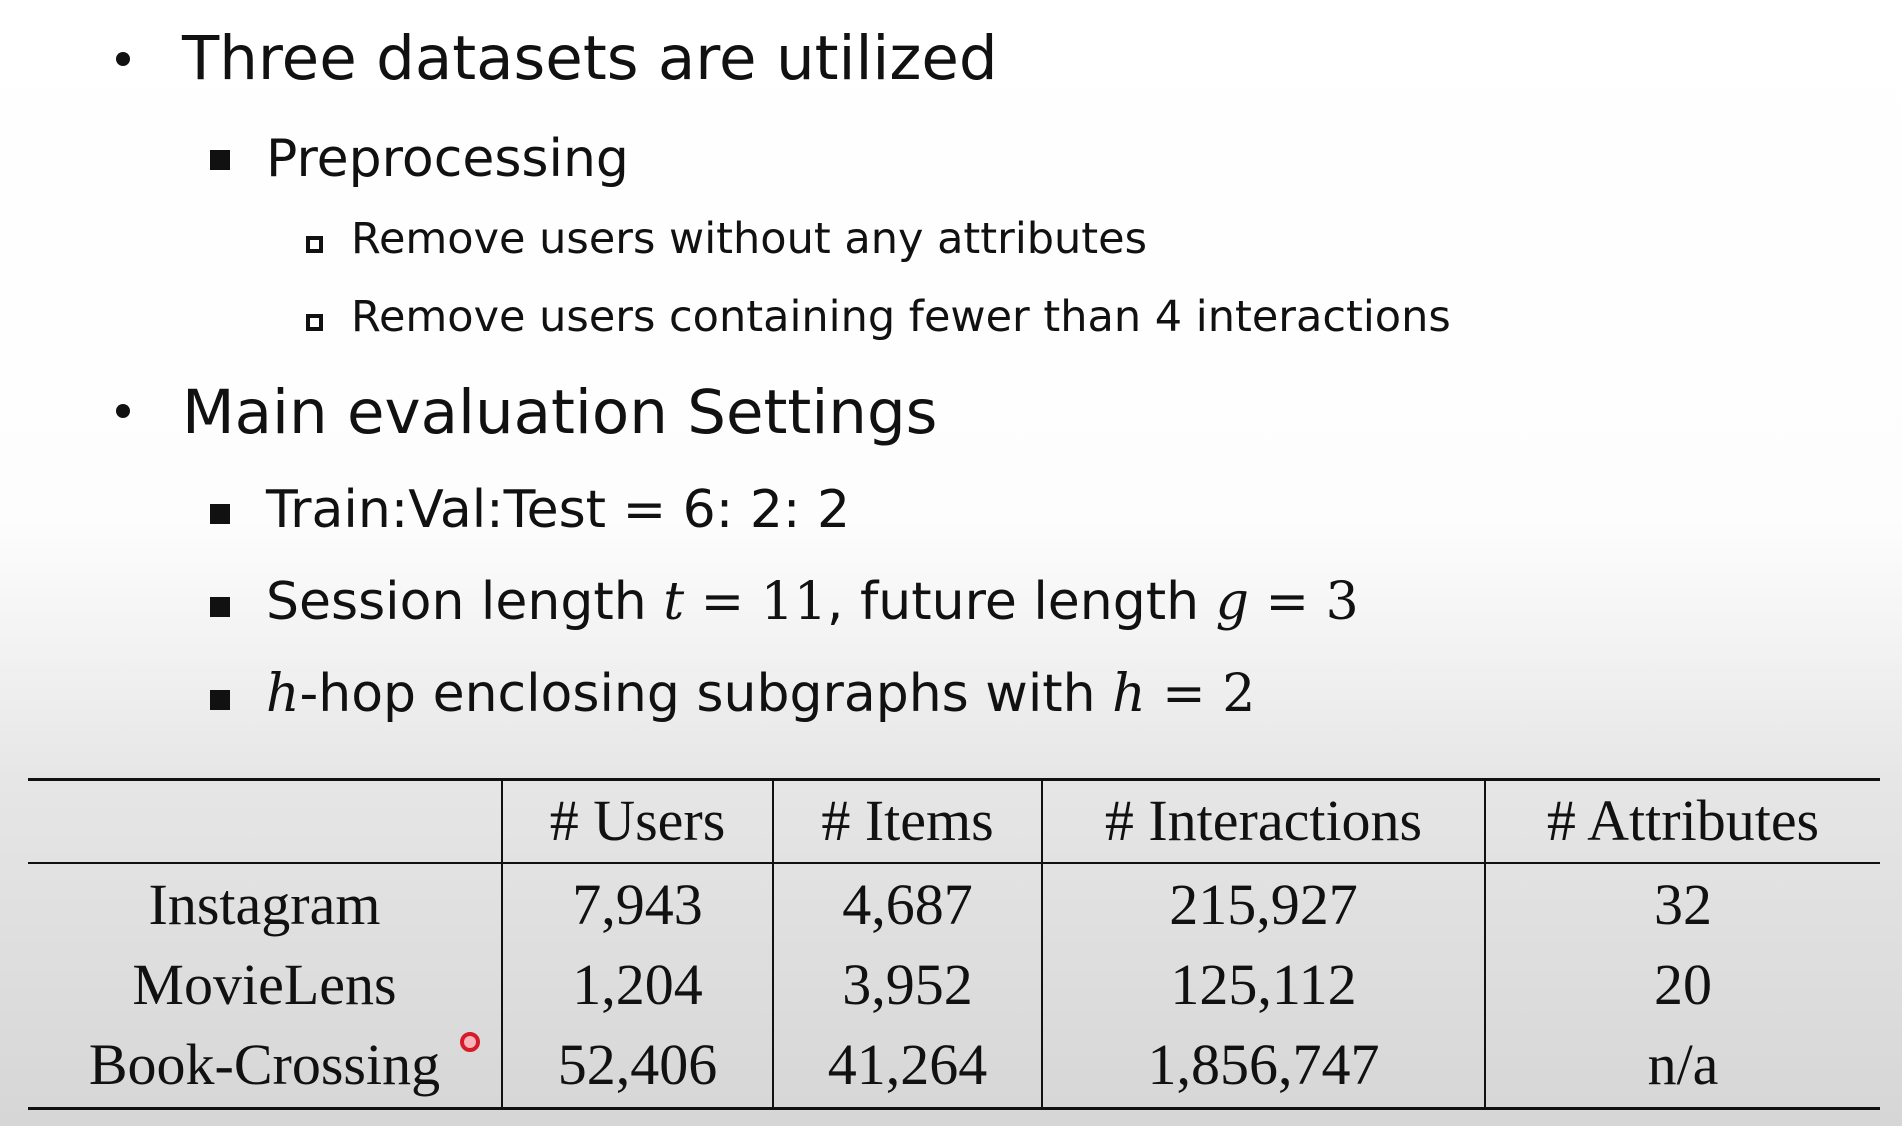 This screenshot has width=1902, height=1126. Describe the element at coordinates (954, 863) in the screenshot. I see `table-header-rule` at that location.